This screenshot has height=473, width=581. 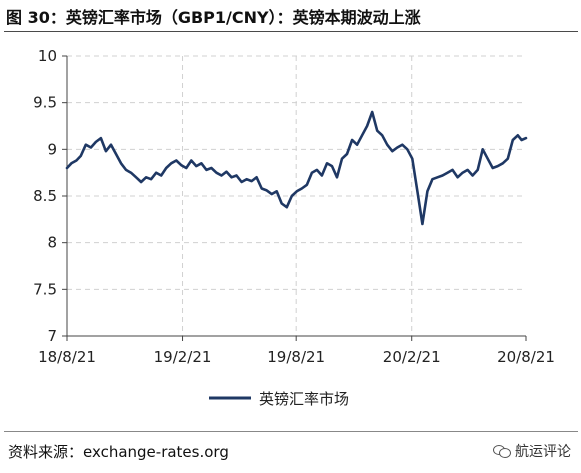 What do you see at coordinates (52, 149) in the screenshot?
I see `y-tick-label: 9` at bounding box center [52, 149].